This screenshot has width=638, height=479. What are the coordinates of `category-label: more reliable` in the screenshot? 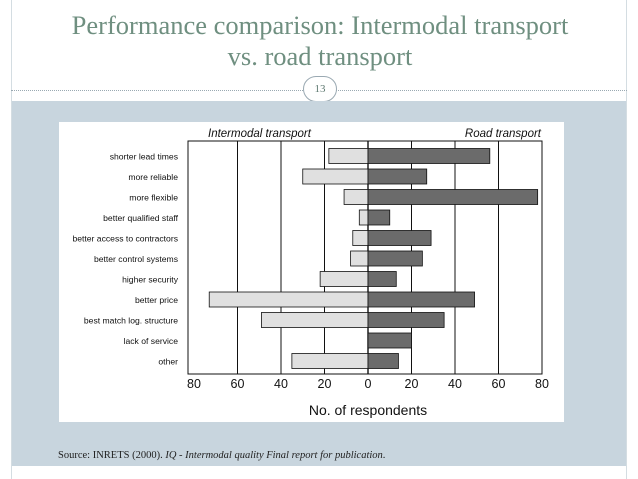 It's located at (153, 177).